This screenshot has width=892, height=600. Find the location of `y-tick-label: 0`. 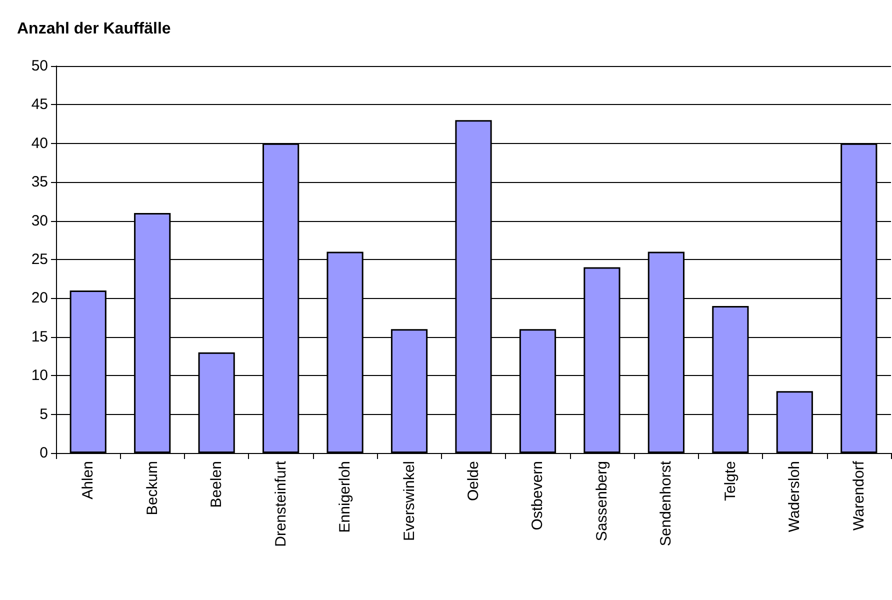

y-tick-label: 0 is located at coordinates (44, 453).